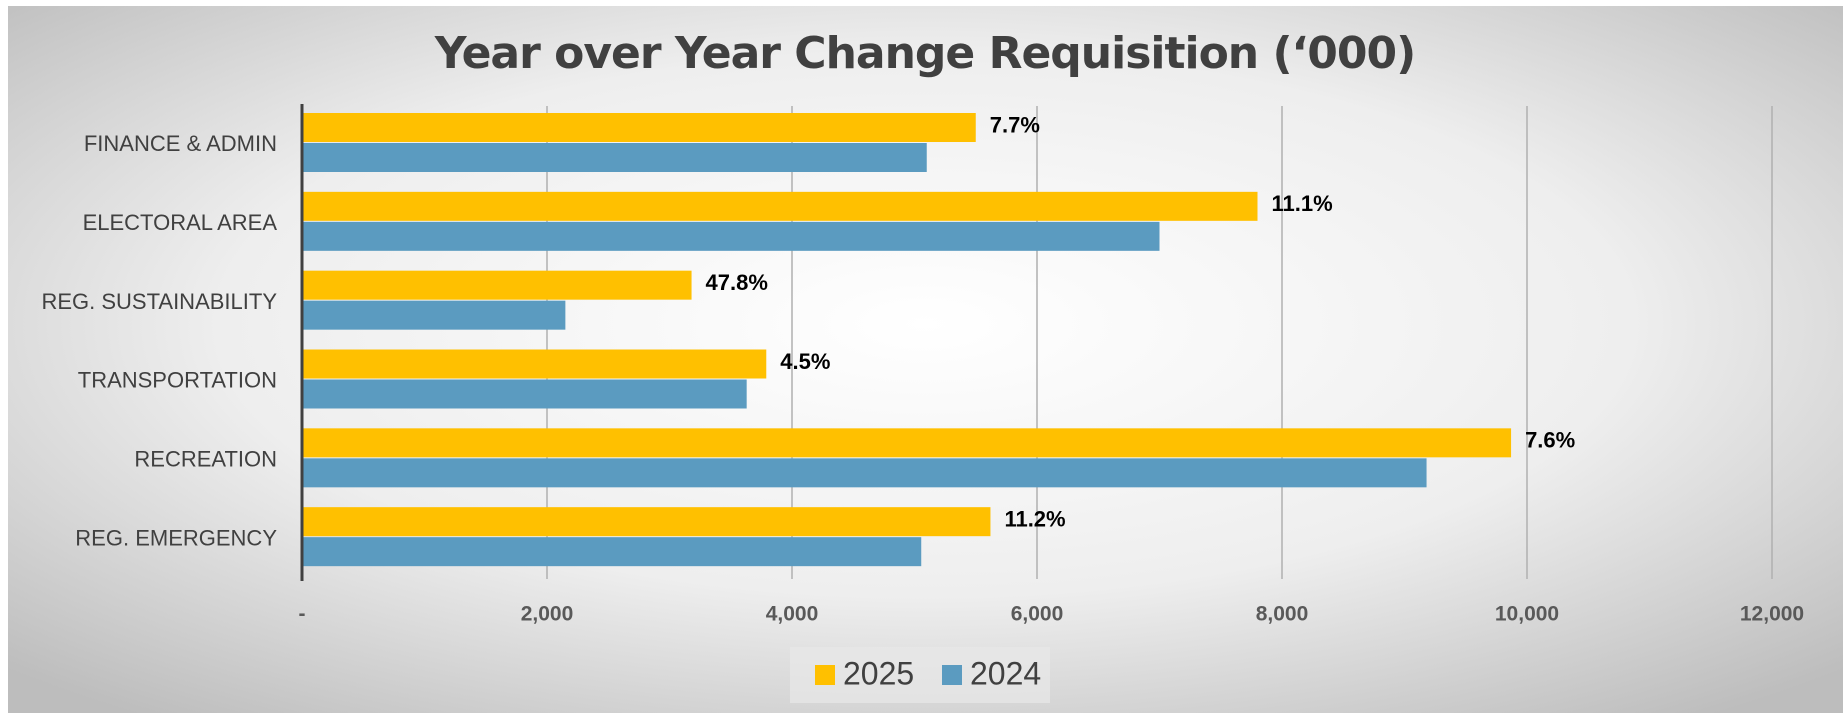  Describe the element at coordinates (177, 380) in the screenshot. I see `y-tick-label: TRANSPORTATION` at that location.